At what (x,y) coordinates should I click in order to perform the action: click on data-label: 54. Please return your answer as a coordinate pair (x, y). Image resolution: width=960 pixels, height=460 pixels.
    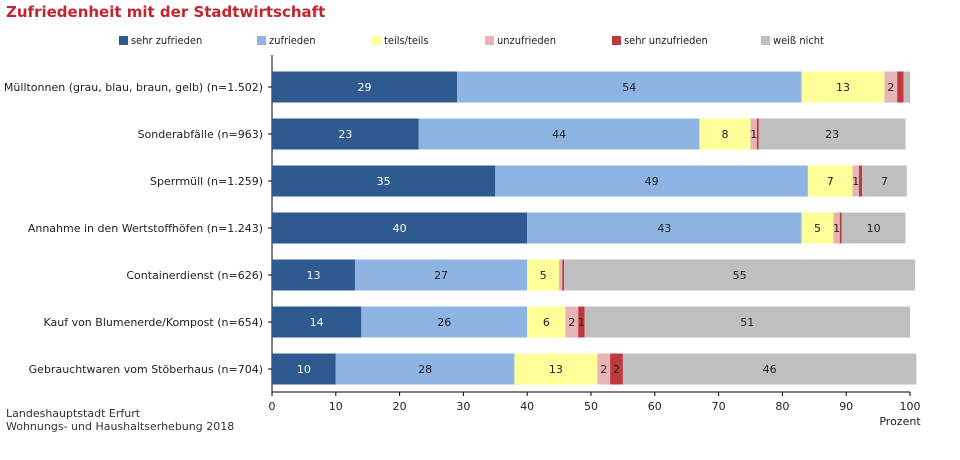
    Looking at the image, I should click on (629, 87).